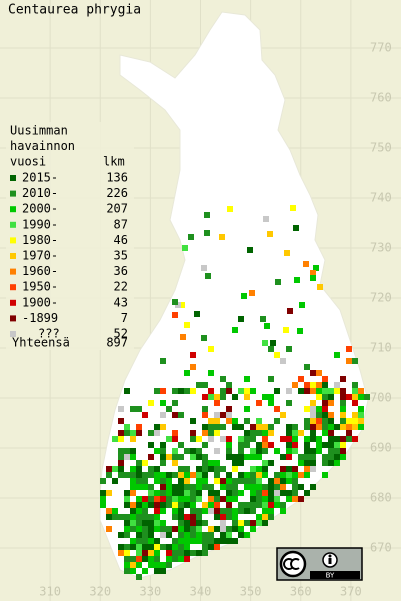  What do you see at coordinates (121, 271) in the screenshot?
I see `legend-count: 36` at bounding box center [121, 271].